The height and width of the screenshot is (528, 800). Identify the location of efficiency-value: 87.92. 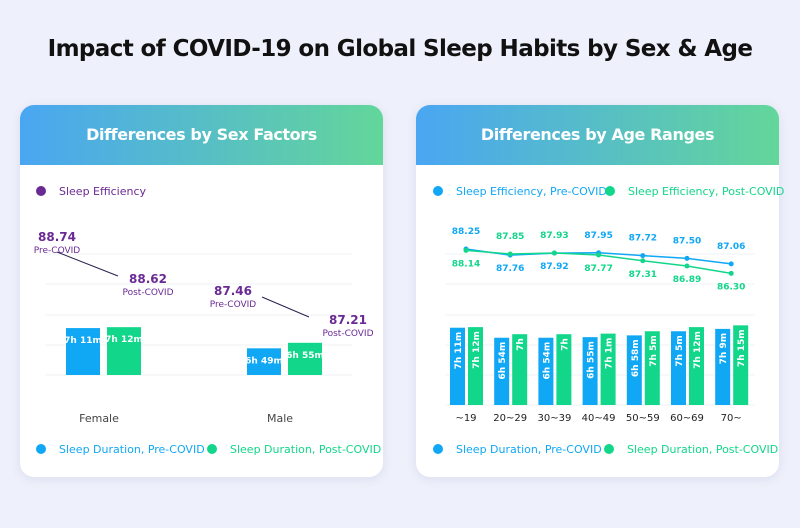
(554, 267).